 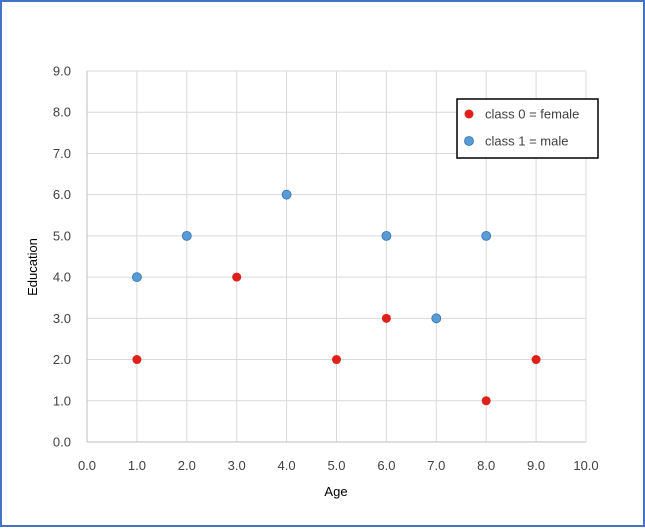 What do you see at coordinates (532, 114) in the screenshot?
I see `legend-label-female: class 0 = female` at bounding box center [532, 114].